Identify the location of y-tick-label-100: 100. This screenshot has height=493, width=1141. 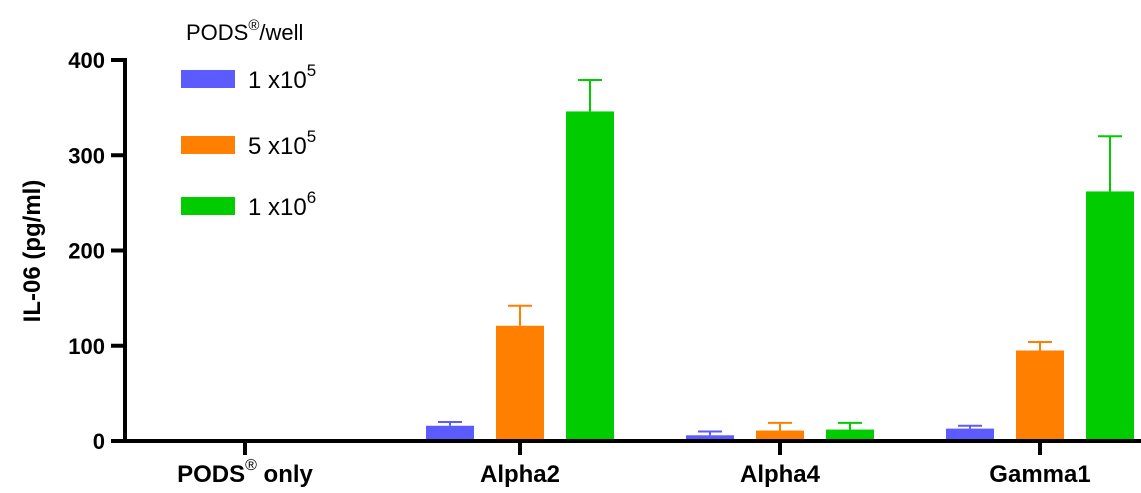
(86, 346).